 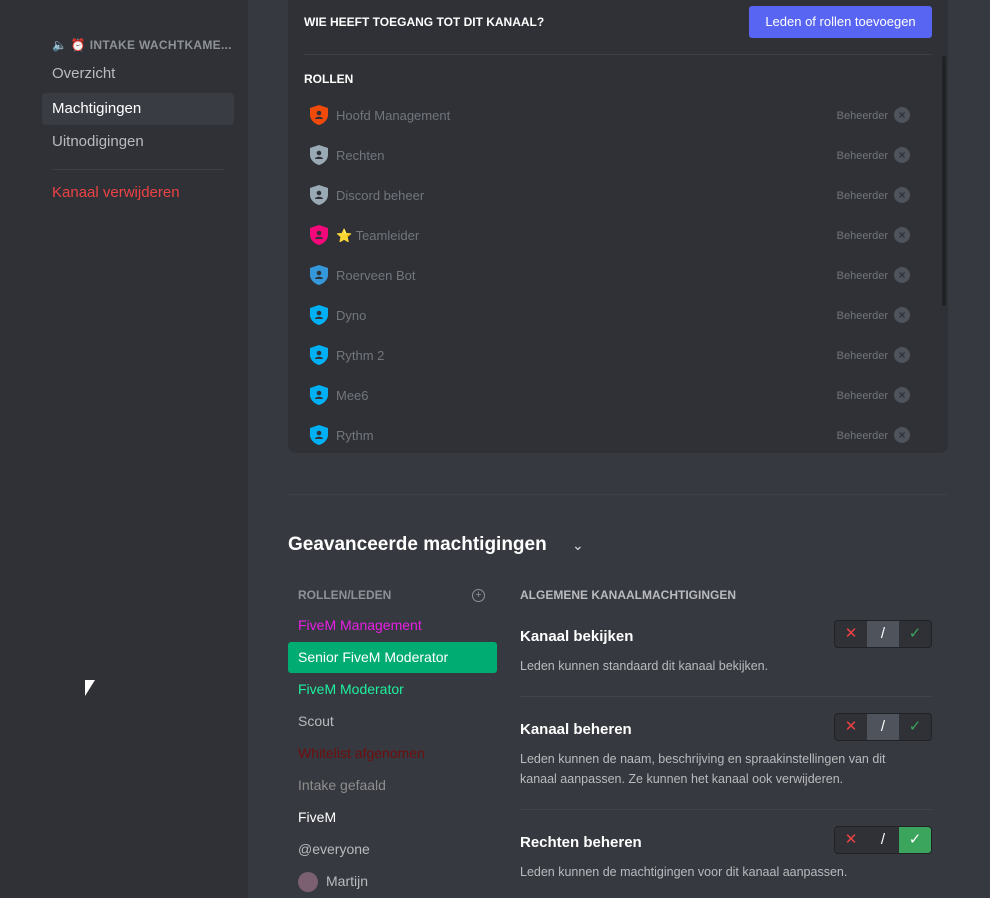 I want to click on role-list-label: FiveM Moderator, so click(x=351, y=689).